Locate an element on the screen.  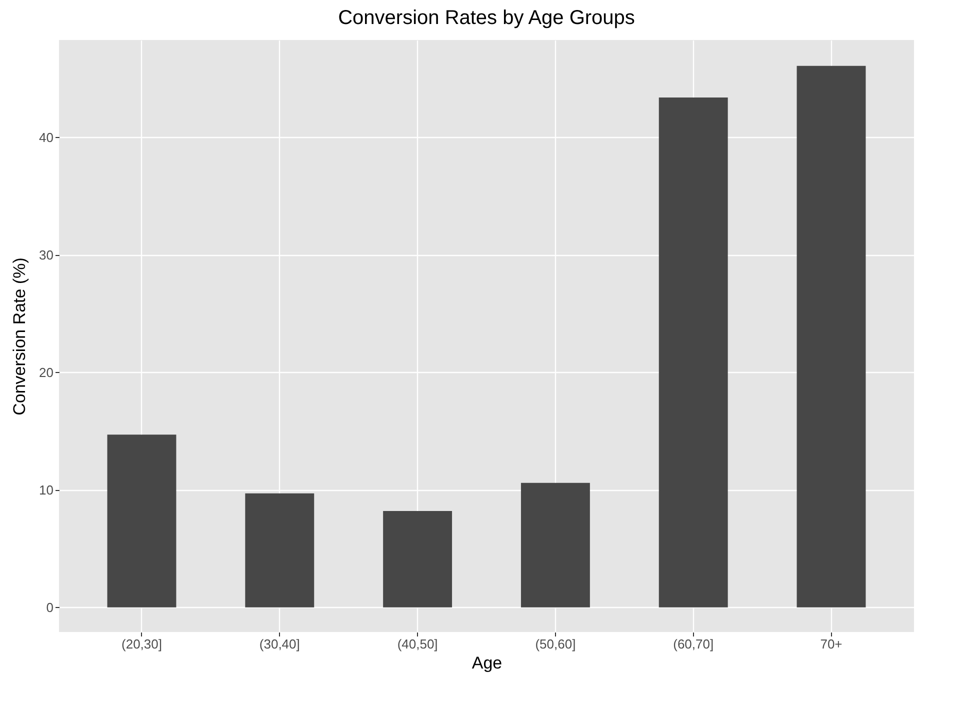
y-tick-label: 20 is located at coordinates (46, 372).